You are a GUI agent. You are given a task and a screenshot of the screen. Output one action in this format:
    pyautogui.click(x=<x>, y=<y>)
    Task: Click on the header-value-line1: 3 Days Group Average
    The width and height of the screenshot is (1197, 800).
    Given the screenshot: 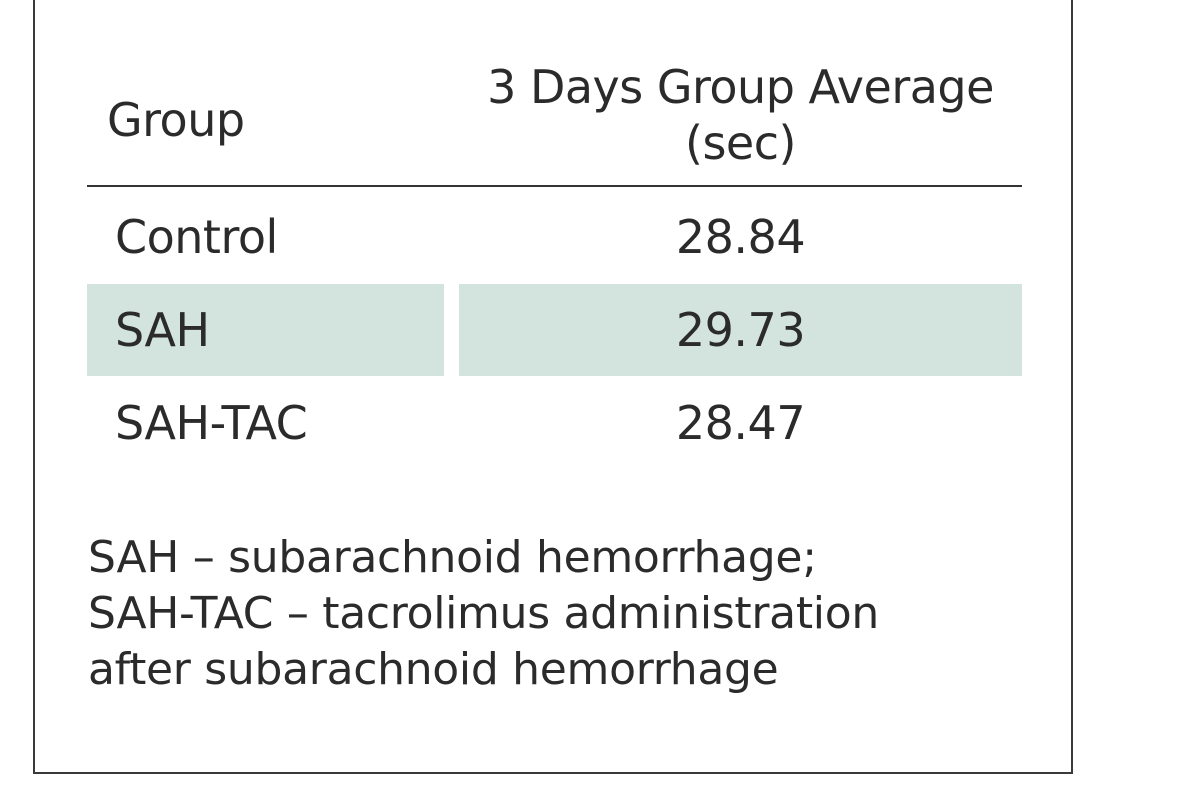 What is the action you would take?
    pyautogui.click(x=740, y=87)
    